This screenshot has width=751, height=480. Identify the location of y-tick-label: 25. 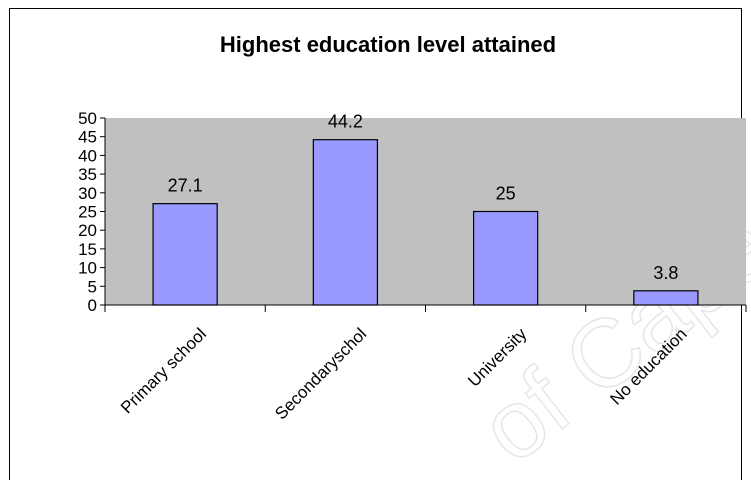
(87, 212).